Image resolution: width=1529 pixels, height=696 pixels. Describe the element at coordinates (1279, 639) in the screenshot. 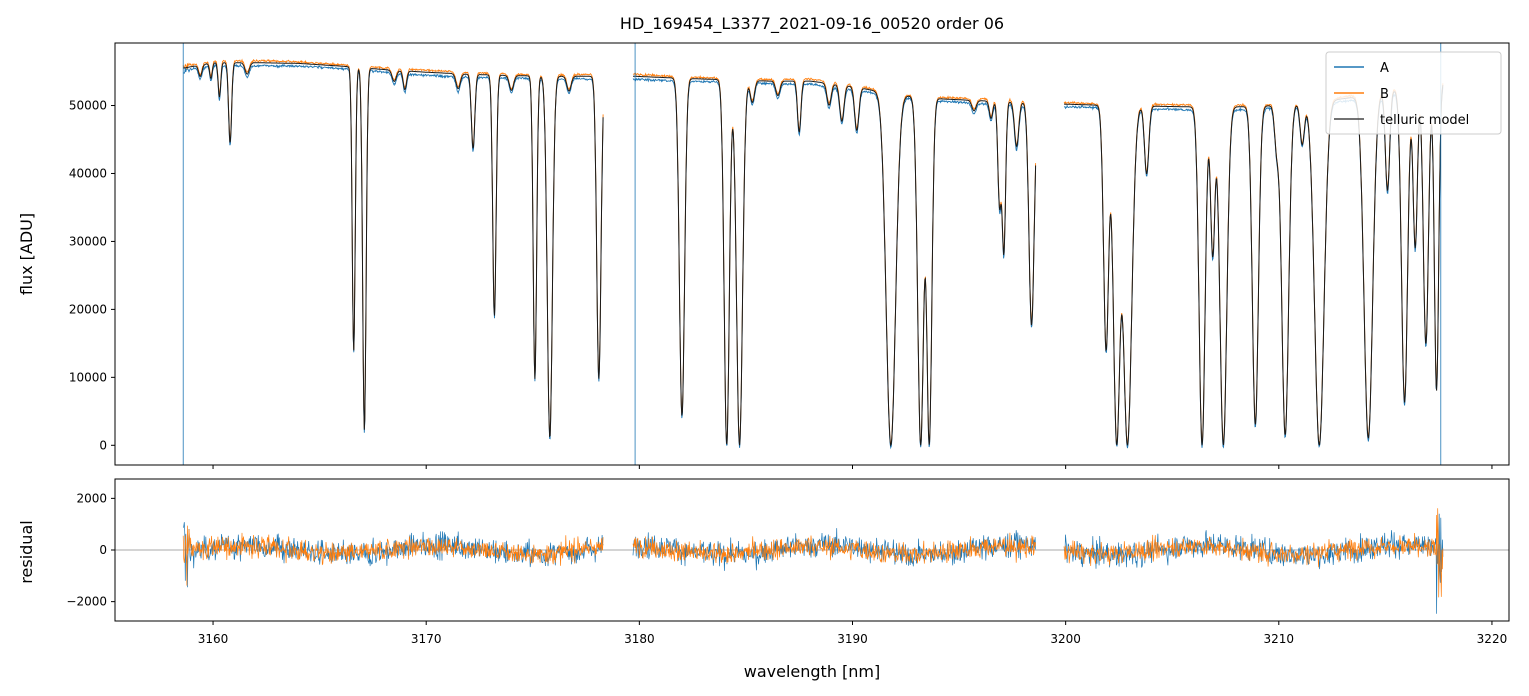

I see `x-tick-label: 3210` at that location.